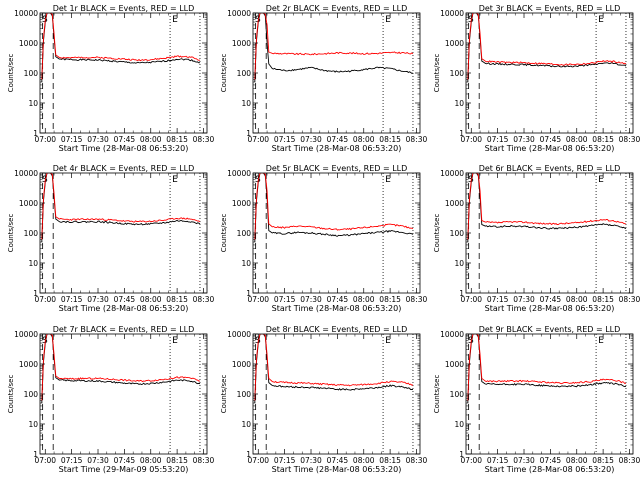  I want to click on x-axis-label: Start Time (29-Mar-09 05:53:20), so click(124, 469).